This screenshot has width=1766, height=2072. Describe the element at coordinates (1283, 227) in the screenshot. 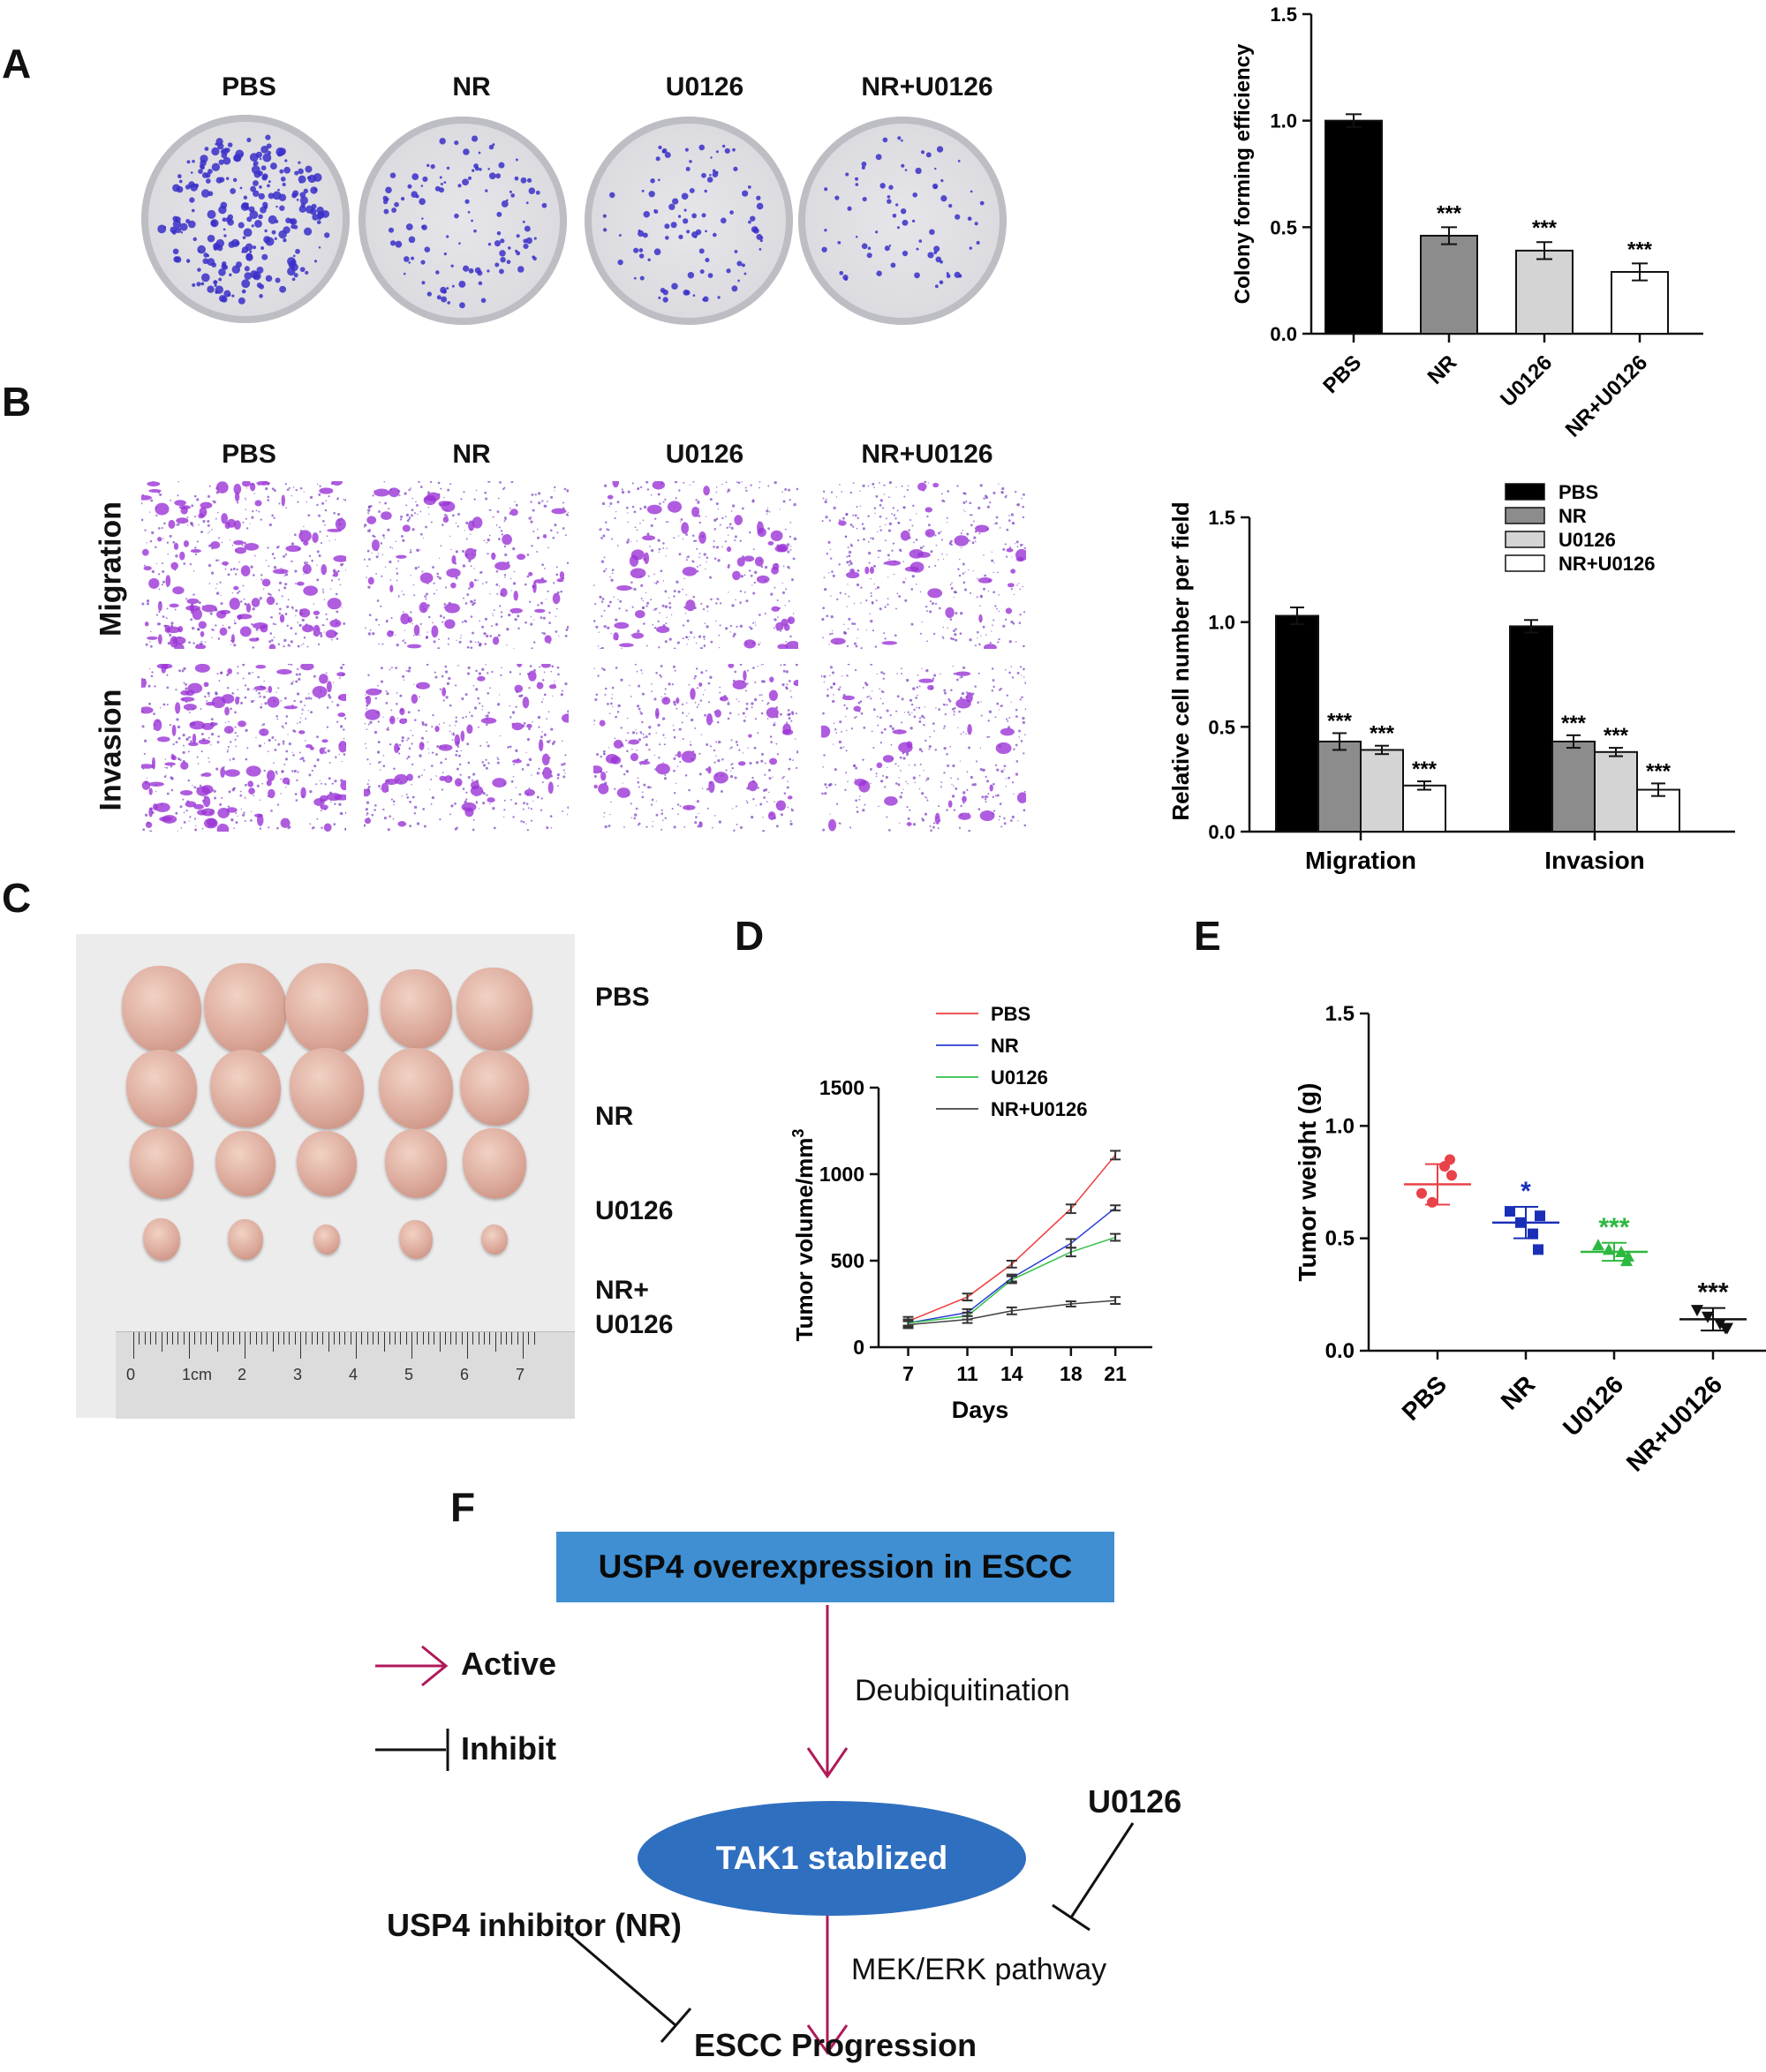

I see `y-tick-label: 0.5` at that location.